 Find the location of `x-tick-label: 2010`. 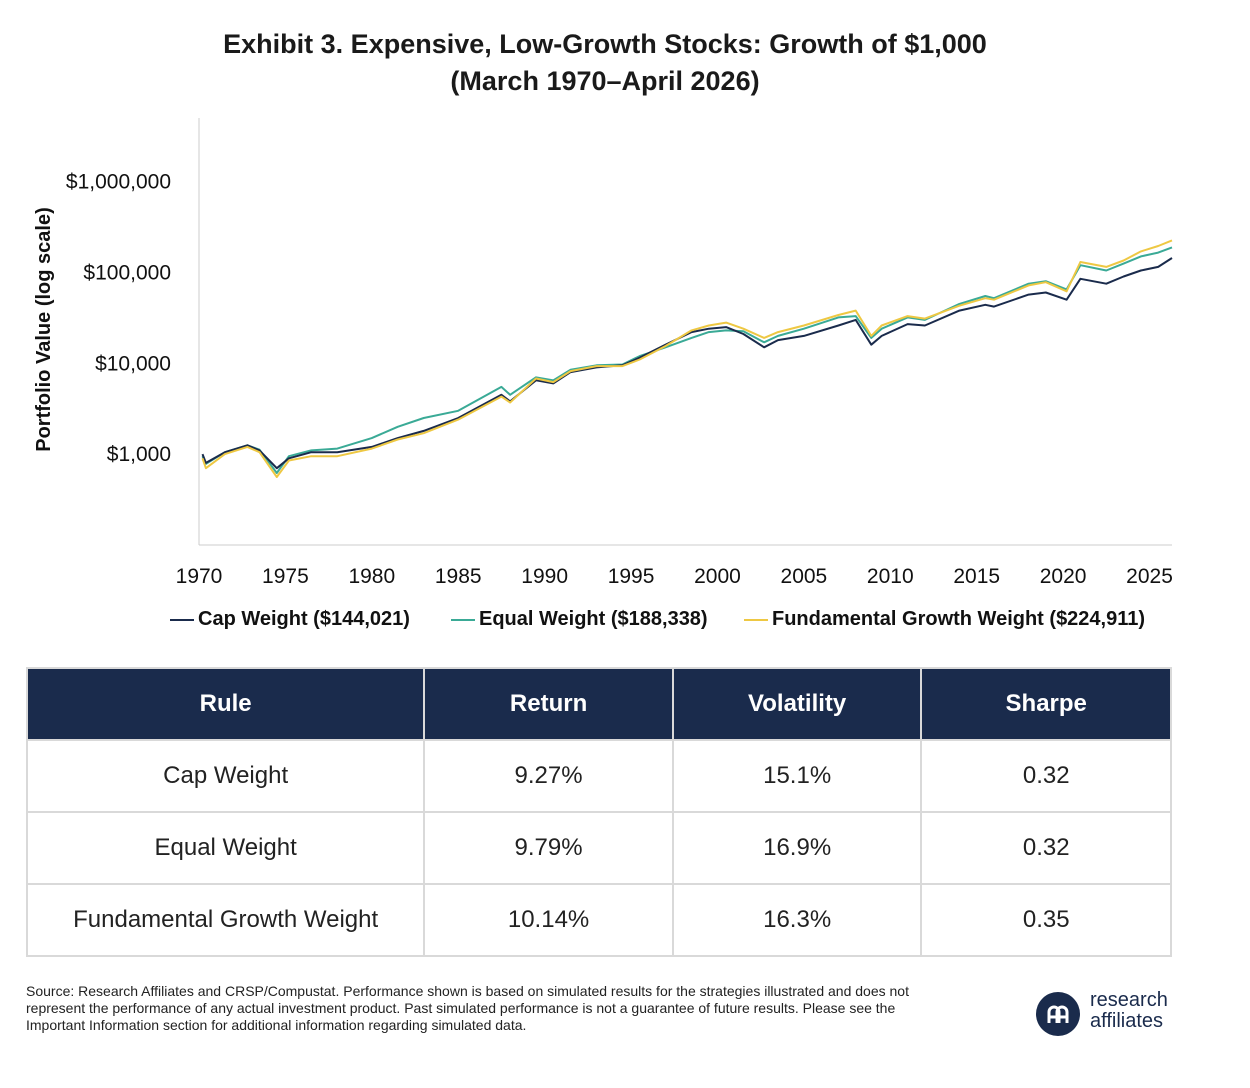

x-tick-label: 2010 is located at coordinates (890, 576).